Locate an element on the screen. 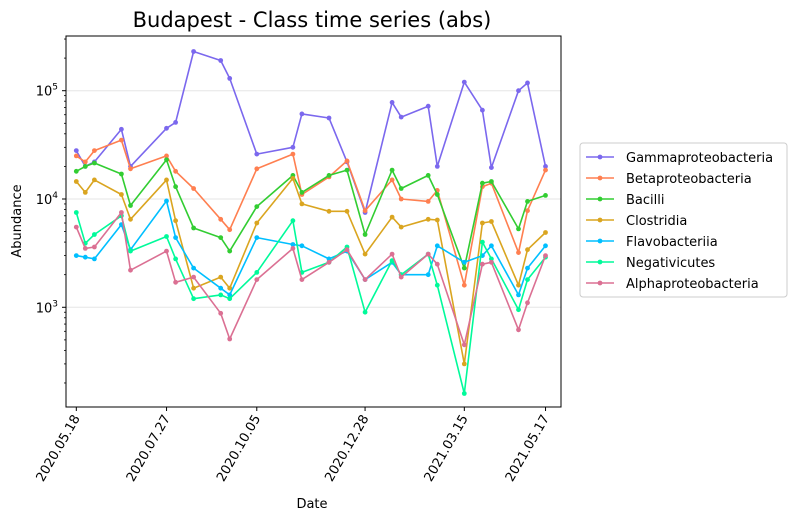 The width and height of the screenshot is (798, 521). legend-entry: Flavobacteriia is located at coordinates (652, 242).